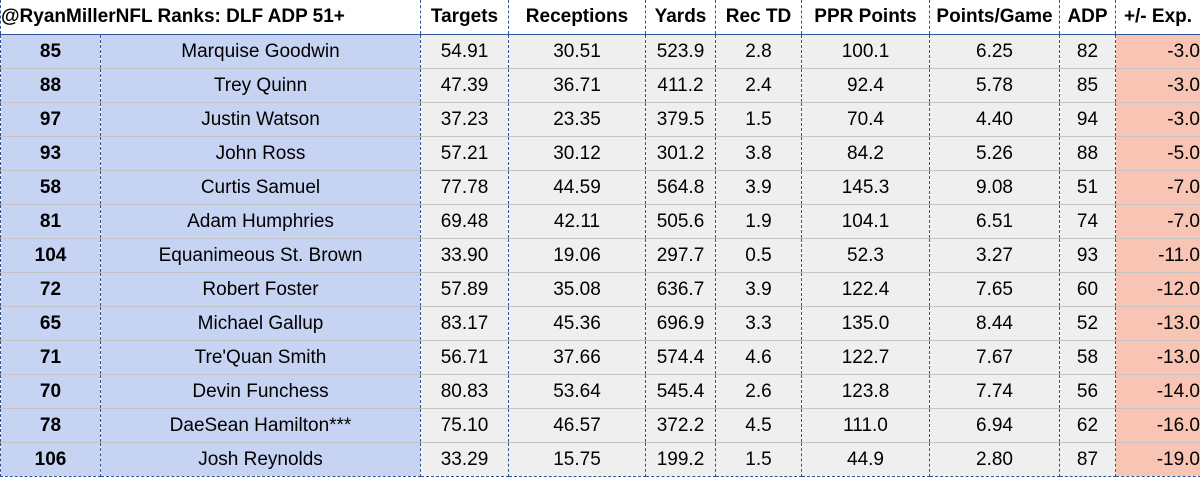 Image resolution: width=1200 pixels, height=478 pixels. I want to click on yards-cell: 372.2, so click(680, 425).